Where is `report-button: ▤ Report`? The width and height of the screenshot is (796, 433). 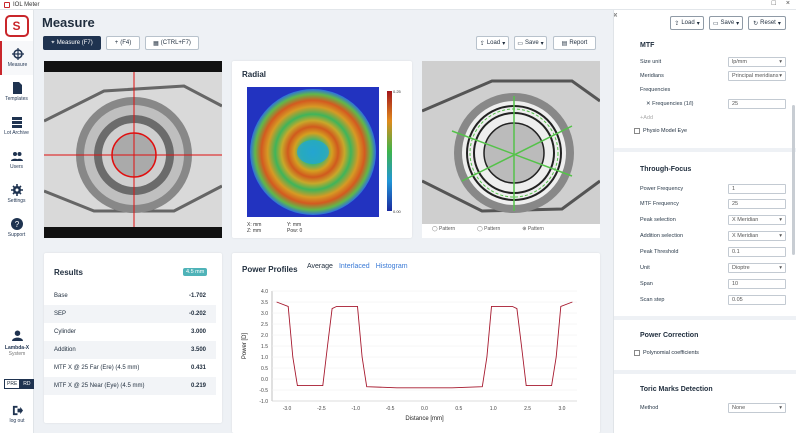
report-button: ▤ Report is located at coordinates (574, 43).